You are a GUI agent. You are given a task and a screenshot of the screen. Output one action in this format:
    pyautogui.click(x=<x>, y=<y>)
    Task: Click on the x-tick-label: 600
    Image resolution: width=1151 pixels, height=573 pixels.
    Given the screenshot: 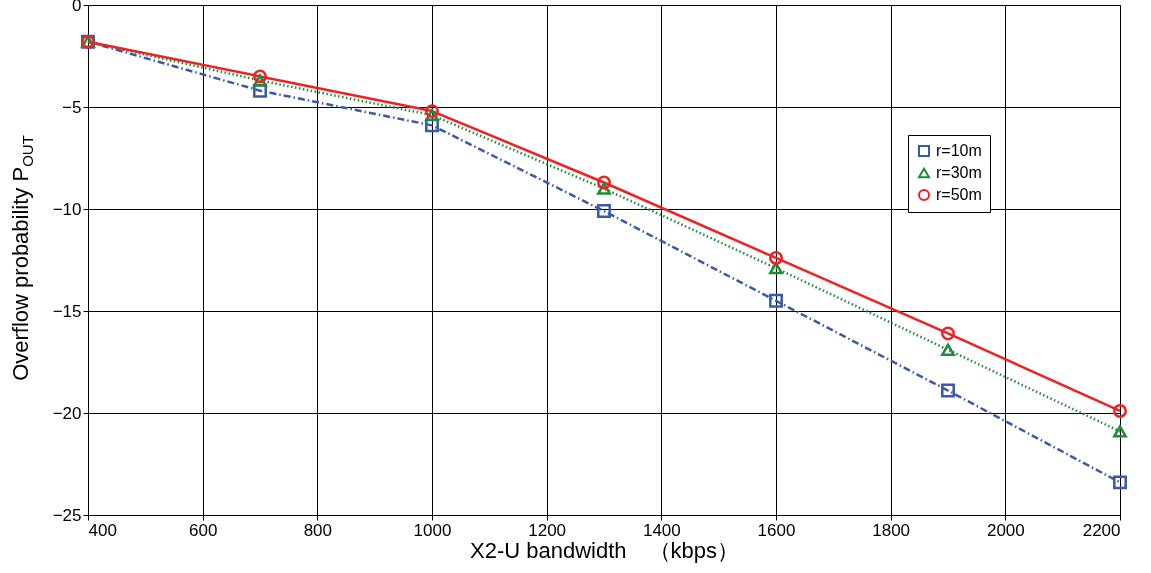 What is the action you would take?
    pyautogui.click(x=203, y=530)
    